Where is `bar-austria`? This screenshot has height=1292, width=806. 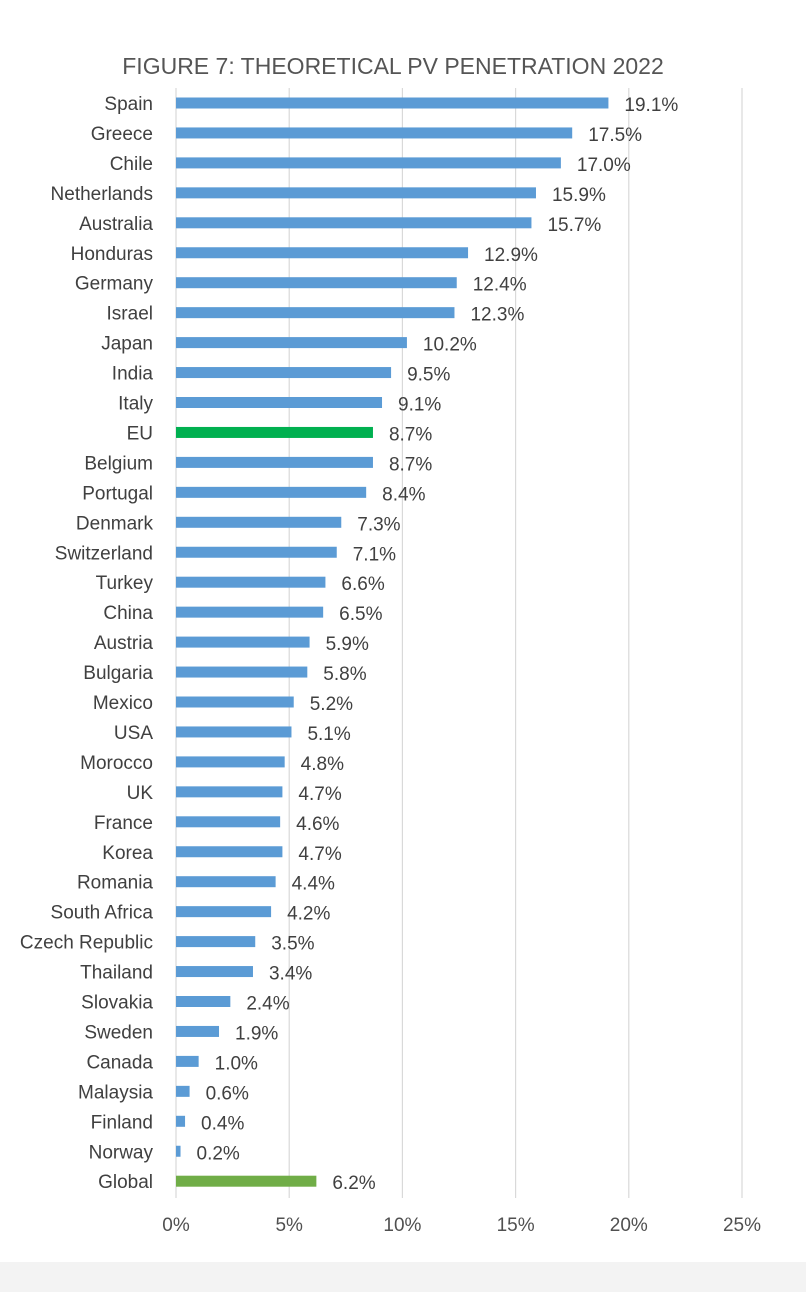
bar-austria is located at coordinates (243, 642).